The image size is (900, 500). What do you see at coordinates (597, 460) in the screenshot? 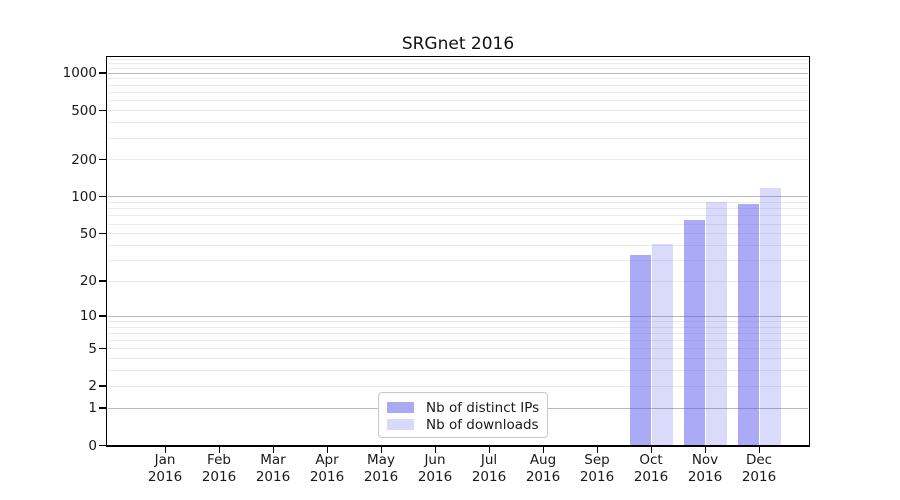
I see `x-tick-month: Sep` at bounding box center [597, 460].